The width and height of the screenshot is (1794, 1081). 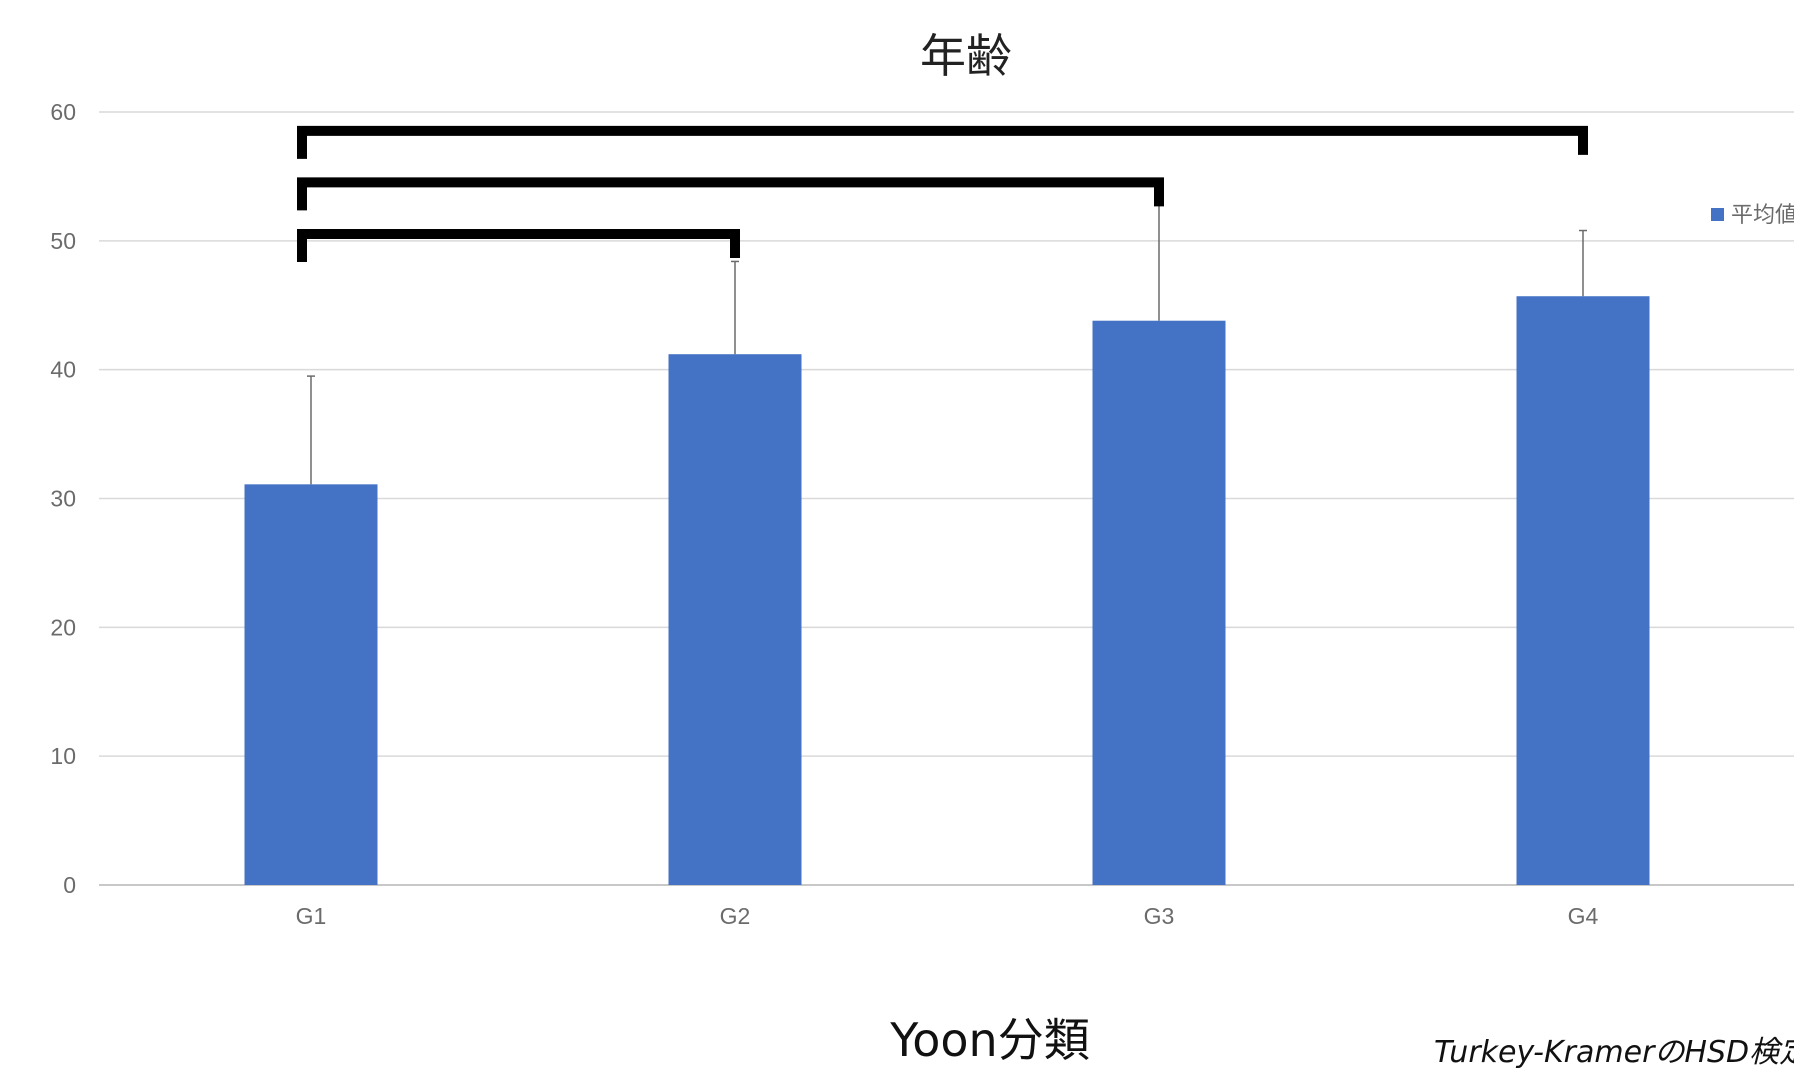 I want to click on bar-g2, so click(x=735, y=619).